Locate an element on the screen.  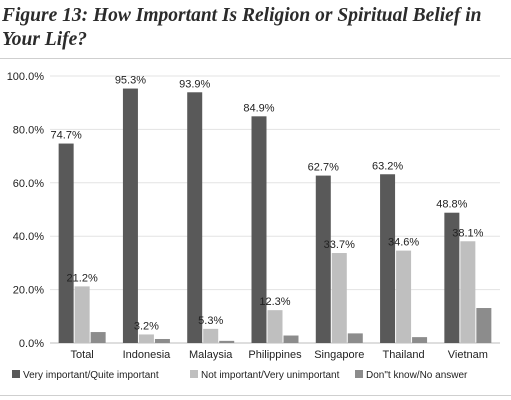
x-tick-label: Total is located at coordinates (82, 355).